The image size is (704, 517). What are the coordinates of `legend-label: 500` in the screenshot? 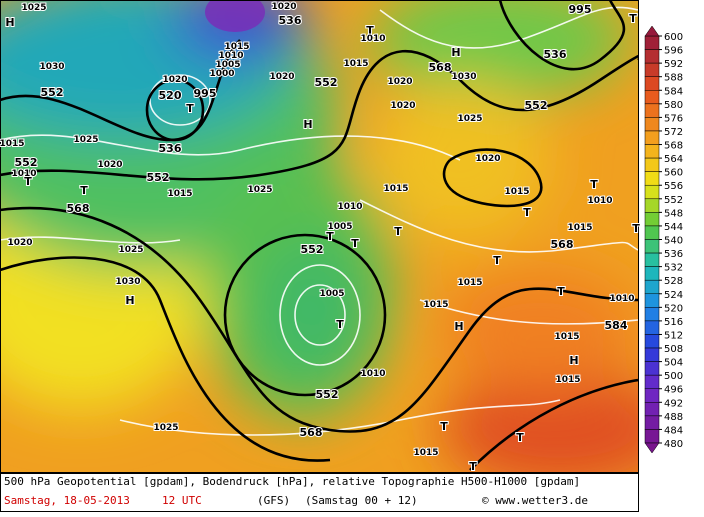 It's located at (673, 376).